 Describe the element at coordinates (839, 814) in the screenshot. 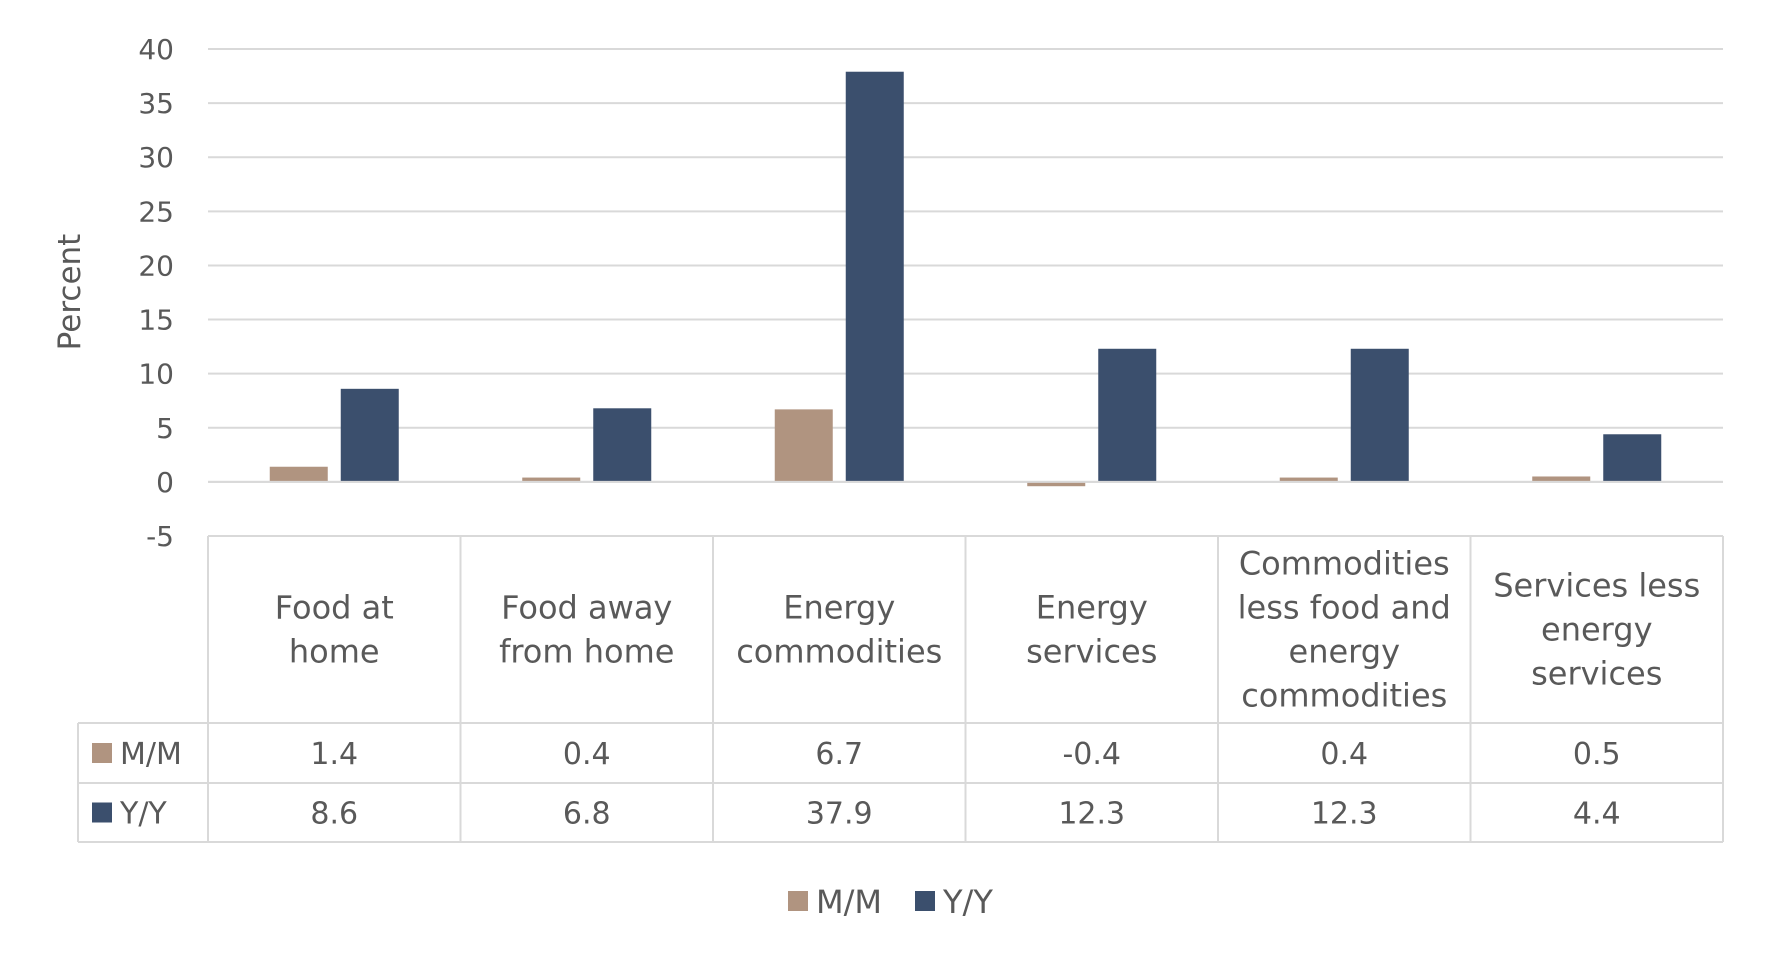

I see `table-value: 37.9` at that location.